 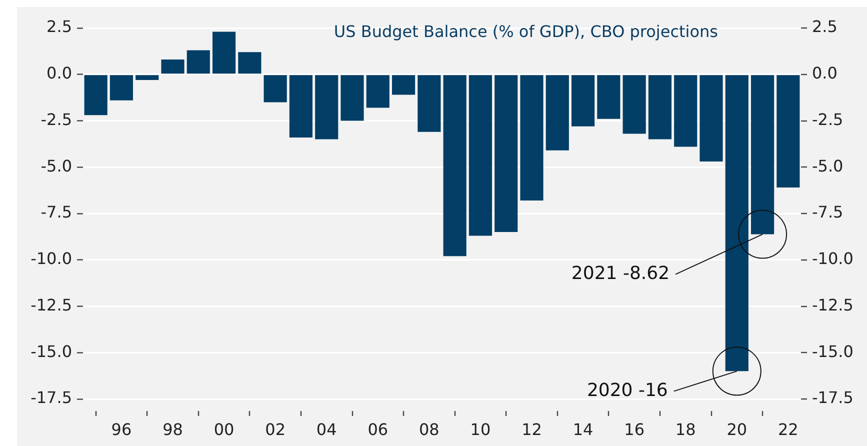 I want to click on y2-tick-label: -5.0, so click(x=56, y=166).